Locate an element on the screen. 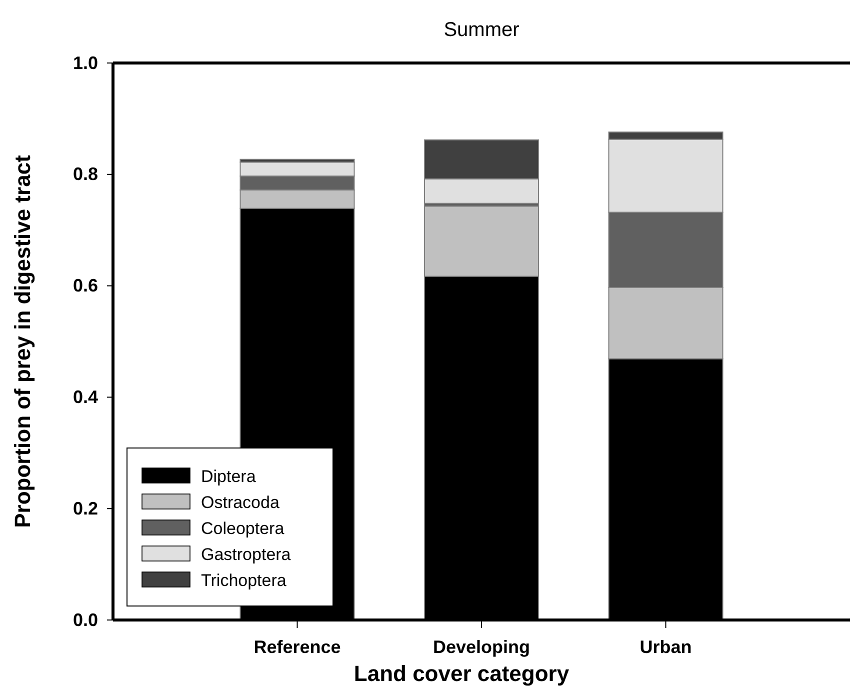  y-axis-title: Proportion of prey in digestive tract is located at coordinates (22, 341).